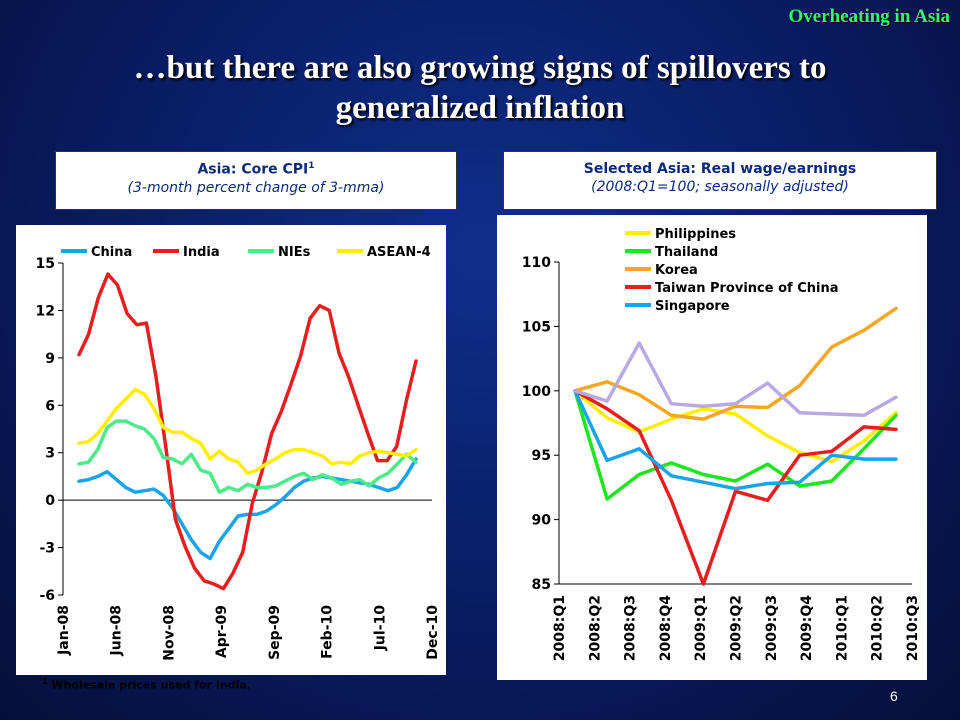  Describe the element at coordinates (311, 166) in the screenshot. I see `left-chart-title-sup: 1` at that location.